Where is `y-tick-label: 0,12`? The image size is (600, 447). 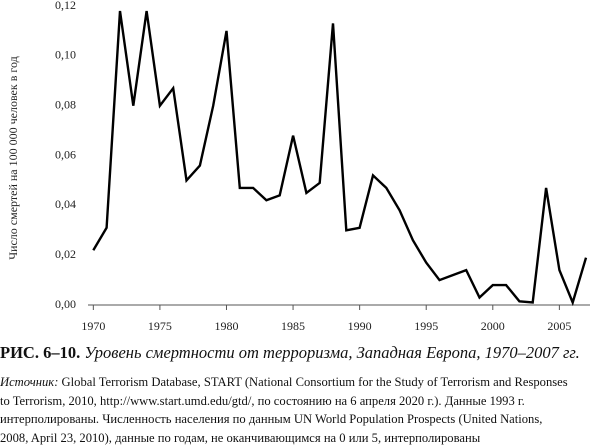 y-tick-label: 0,12 is located at coordinates (65, 6).